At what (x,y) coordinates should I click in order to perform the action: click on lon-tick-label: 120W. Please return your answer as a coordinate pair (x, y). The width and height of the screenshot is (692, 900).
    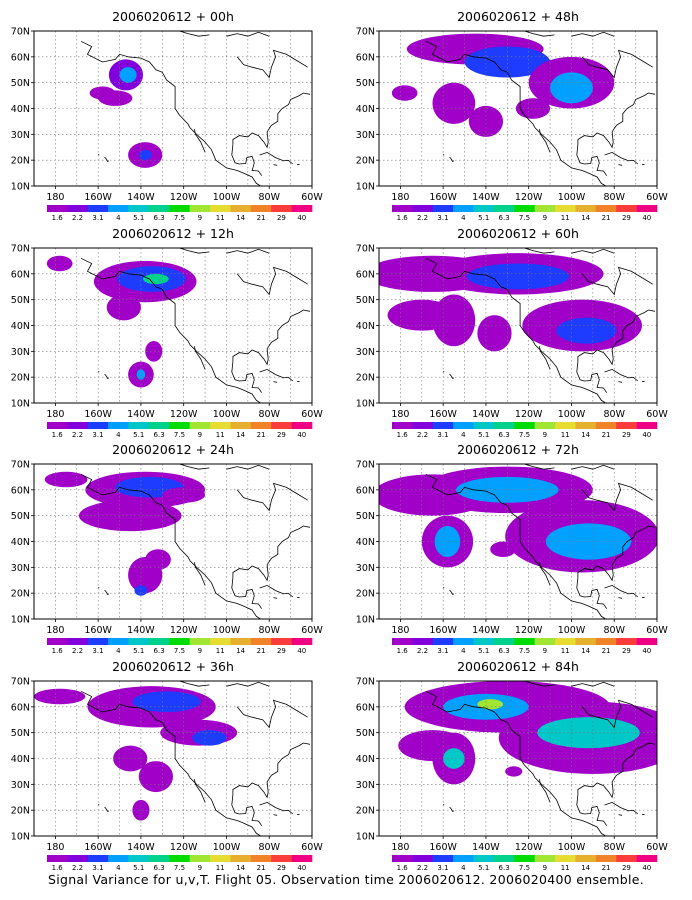
    Looking at the image, I should click on (184, 630).